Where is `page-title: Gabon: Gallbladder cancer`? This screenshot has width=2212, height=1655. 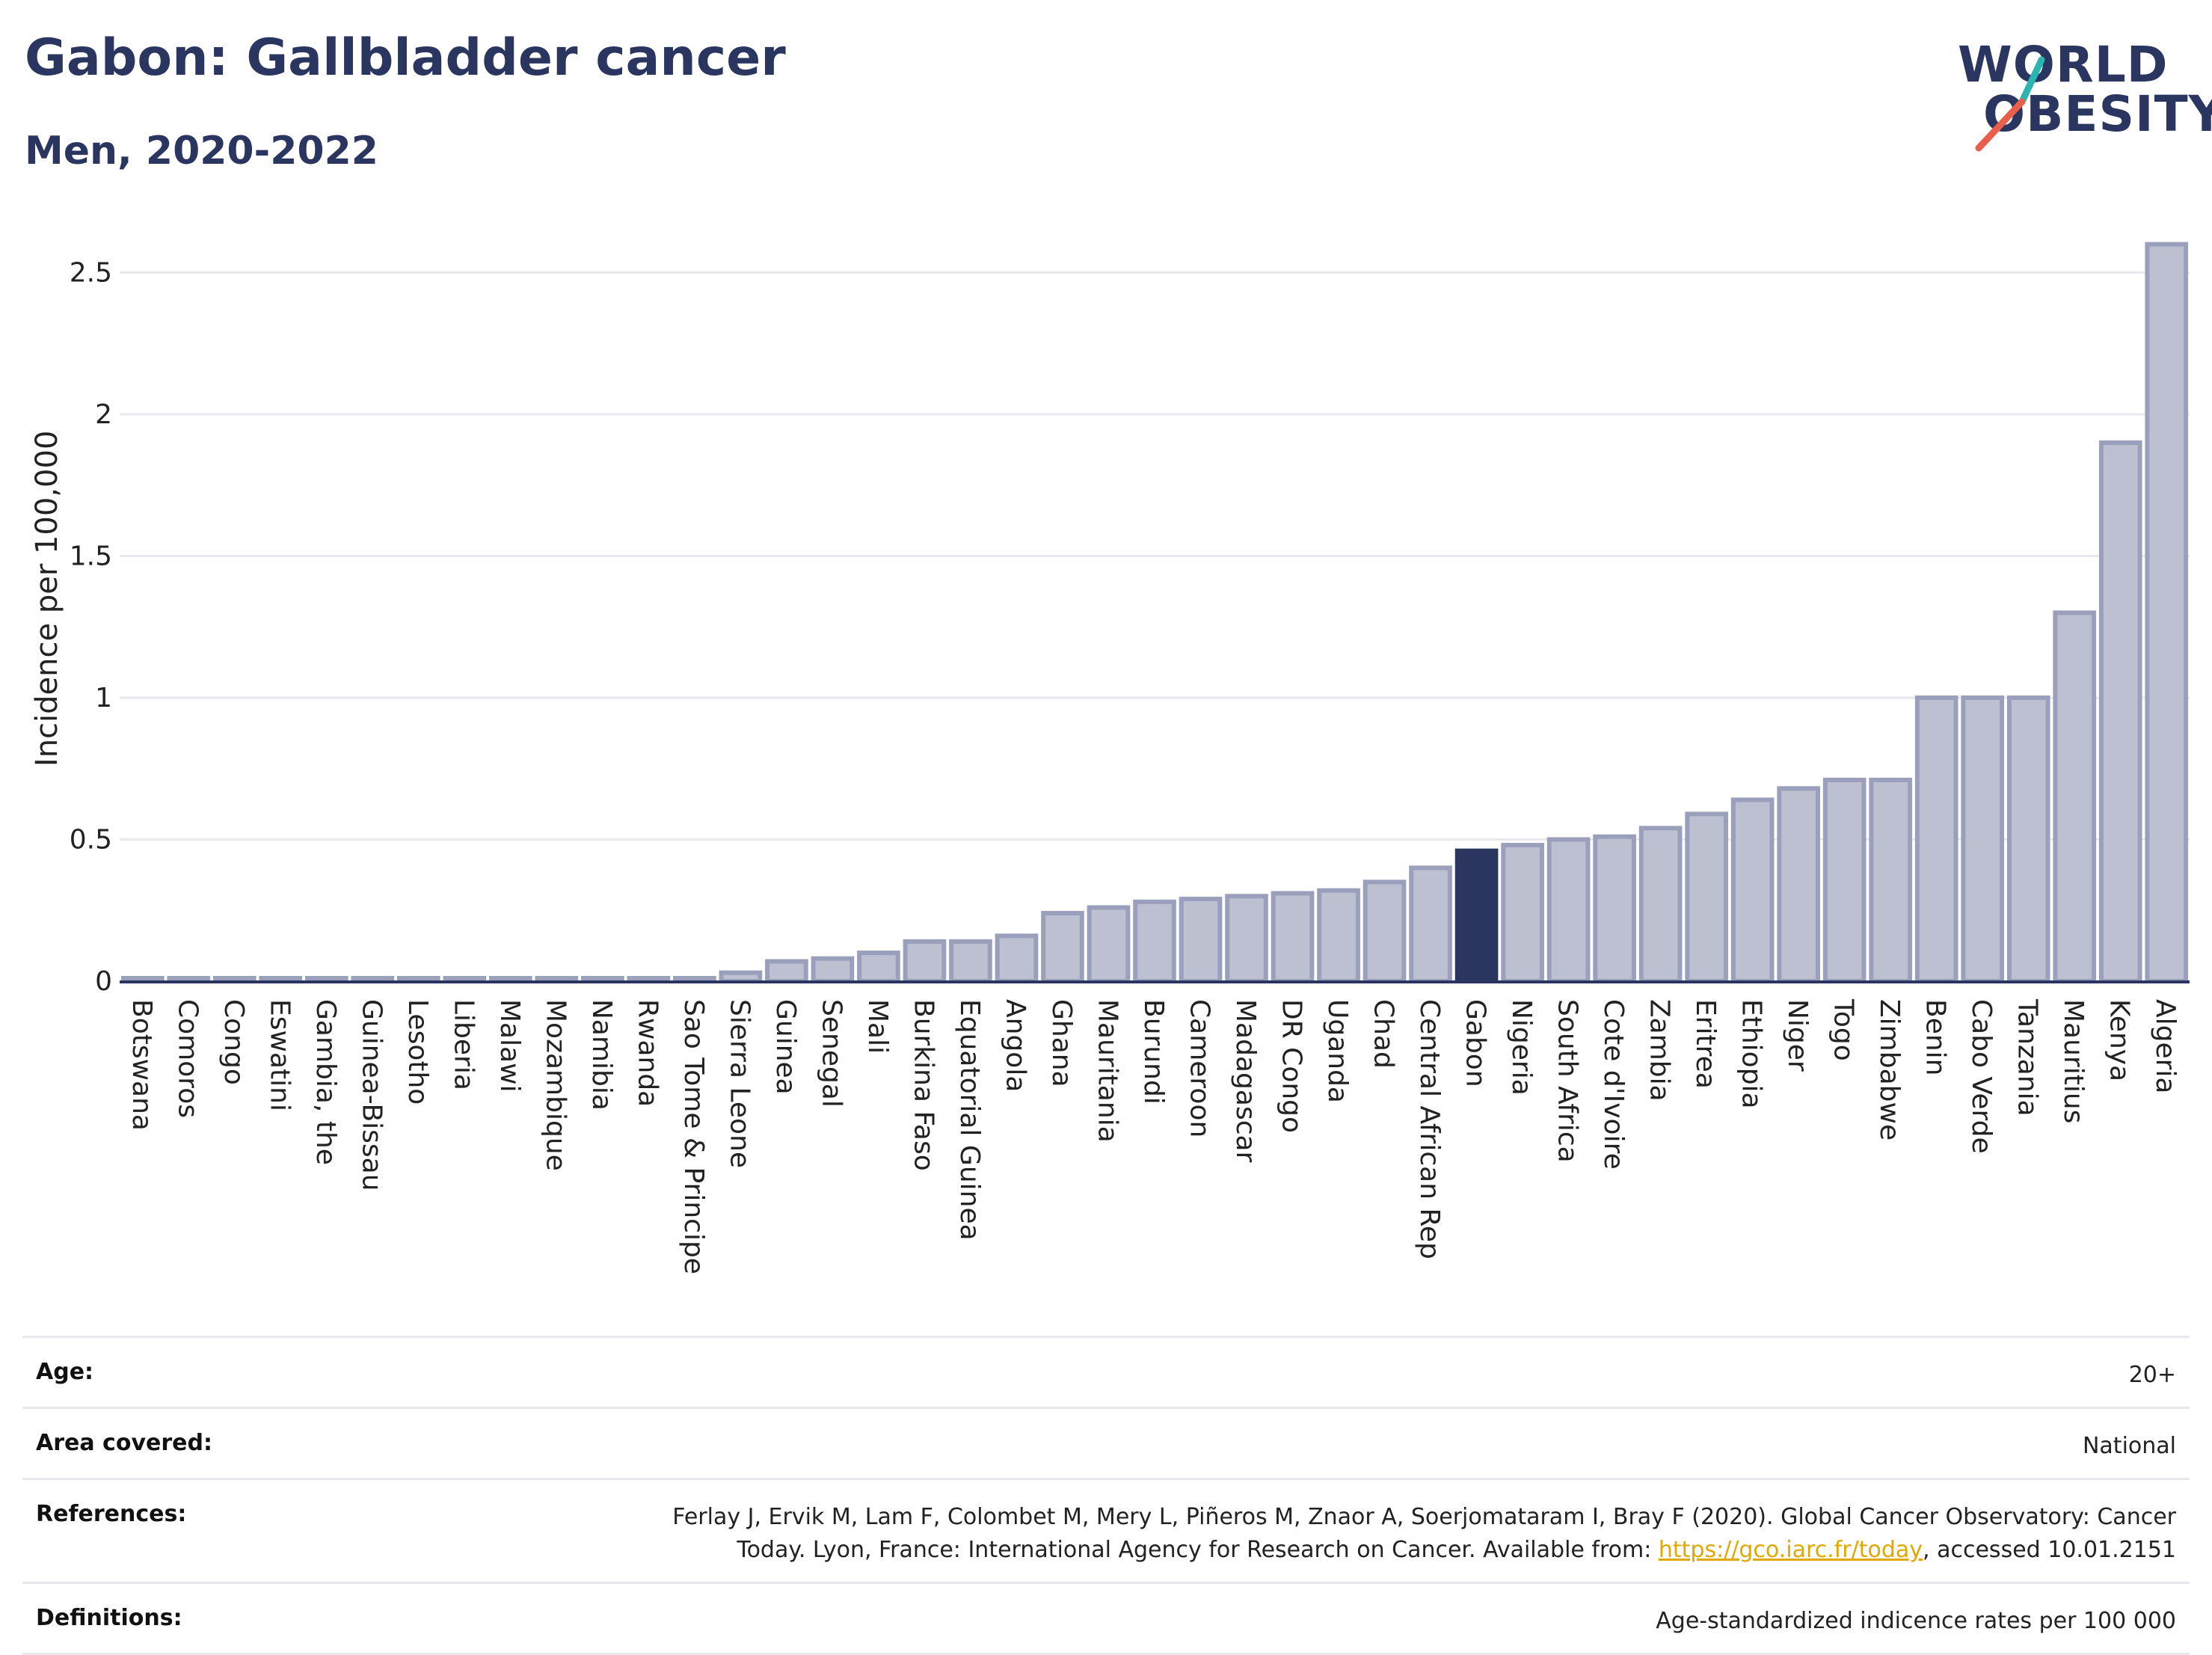
page-title: Gabon: Gallbladder cancer is located at coordinates (405, 57).